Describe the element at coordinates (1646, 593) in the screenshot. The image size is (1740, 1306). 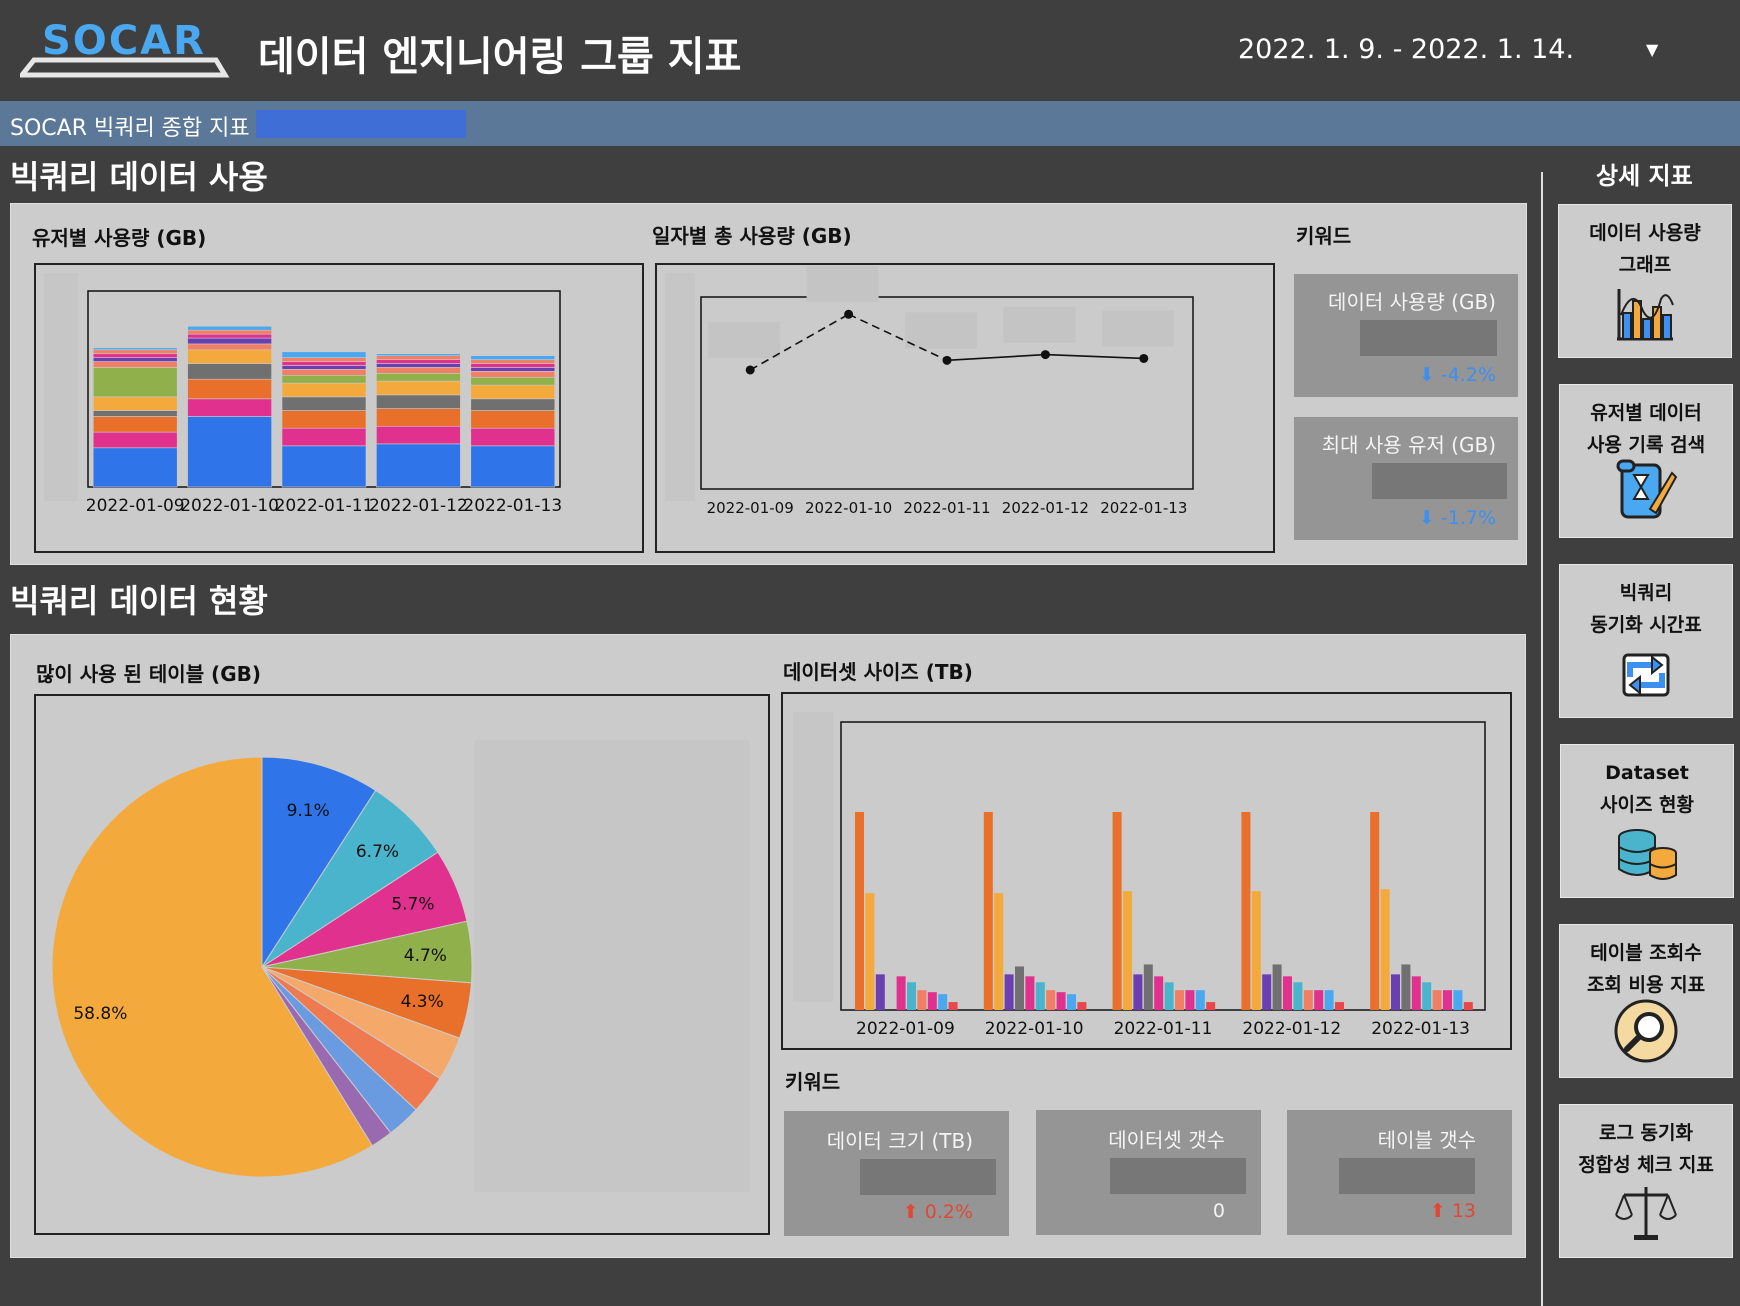
I see `sidebar-item-label: 빅쿼리` at that location.